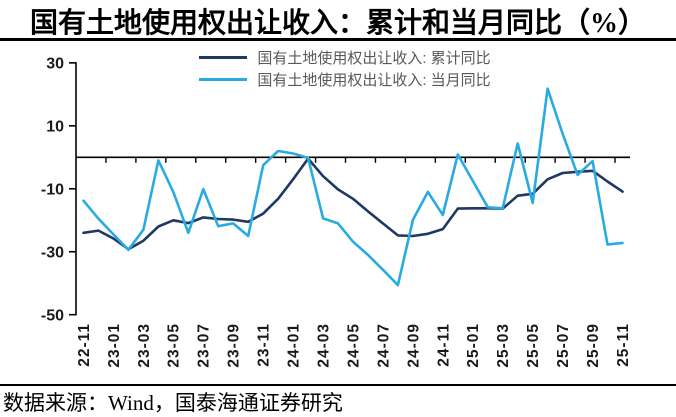 Image resolution: width=676 pixels, height=417 pixels. I want to click on legend-item-monthly: 国有土地使用权出让收入: 当月同比, so click(345, 79).